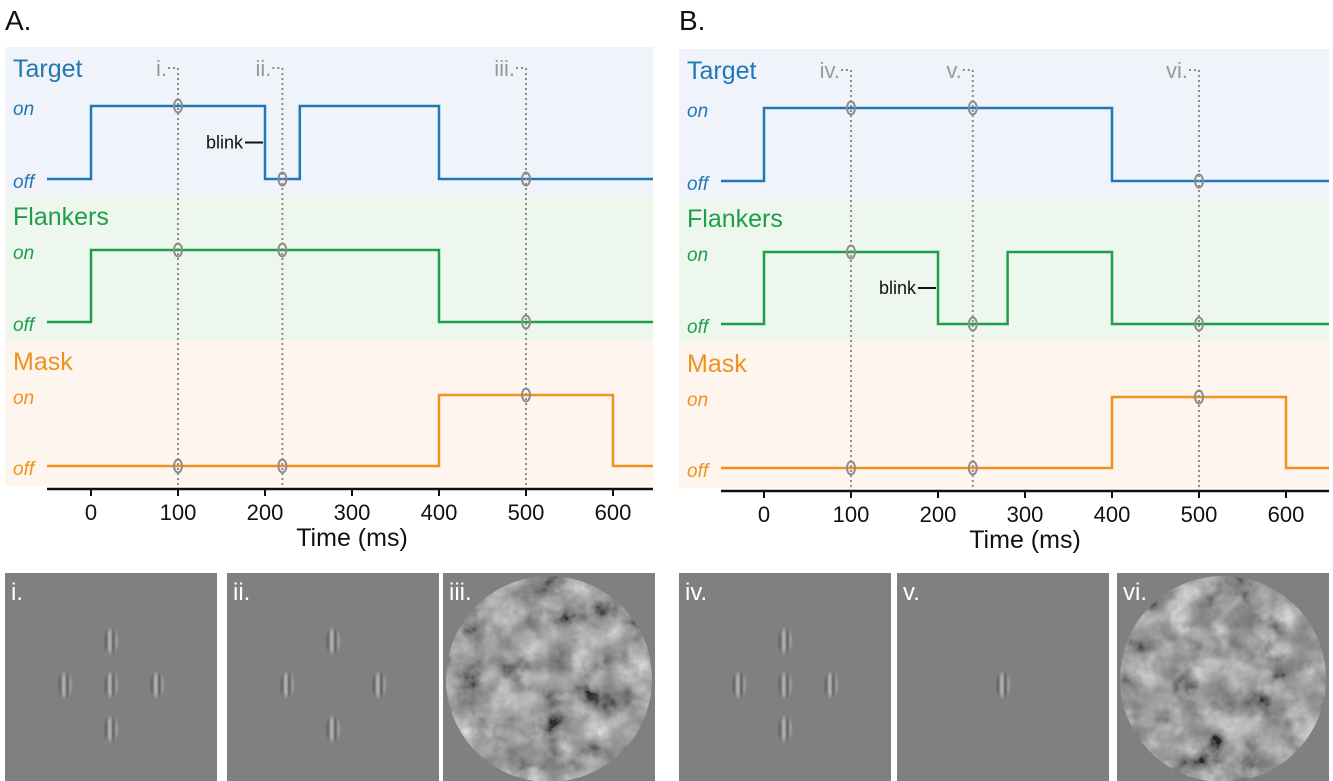  I want to click on panel-label: A., so click(18, 20).